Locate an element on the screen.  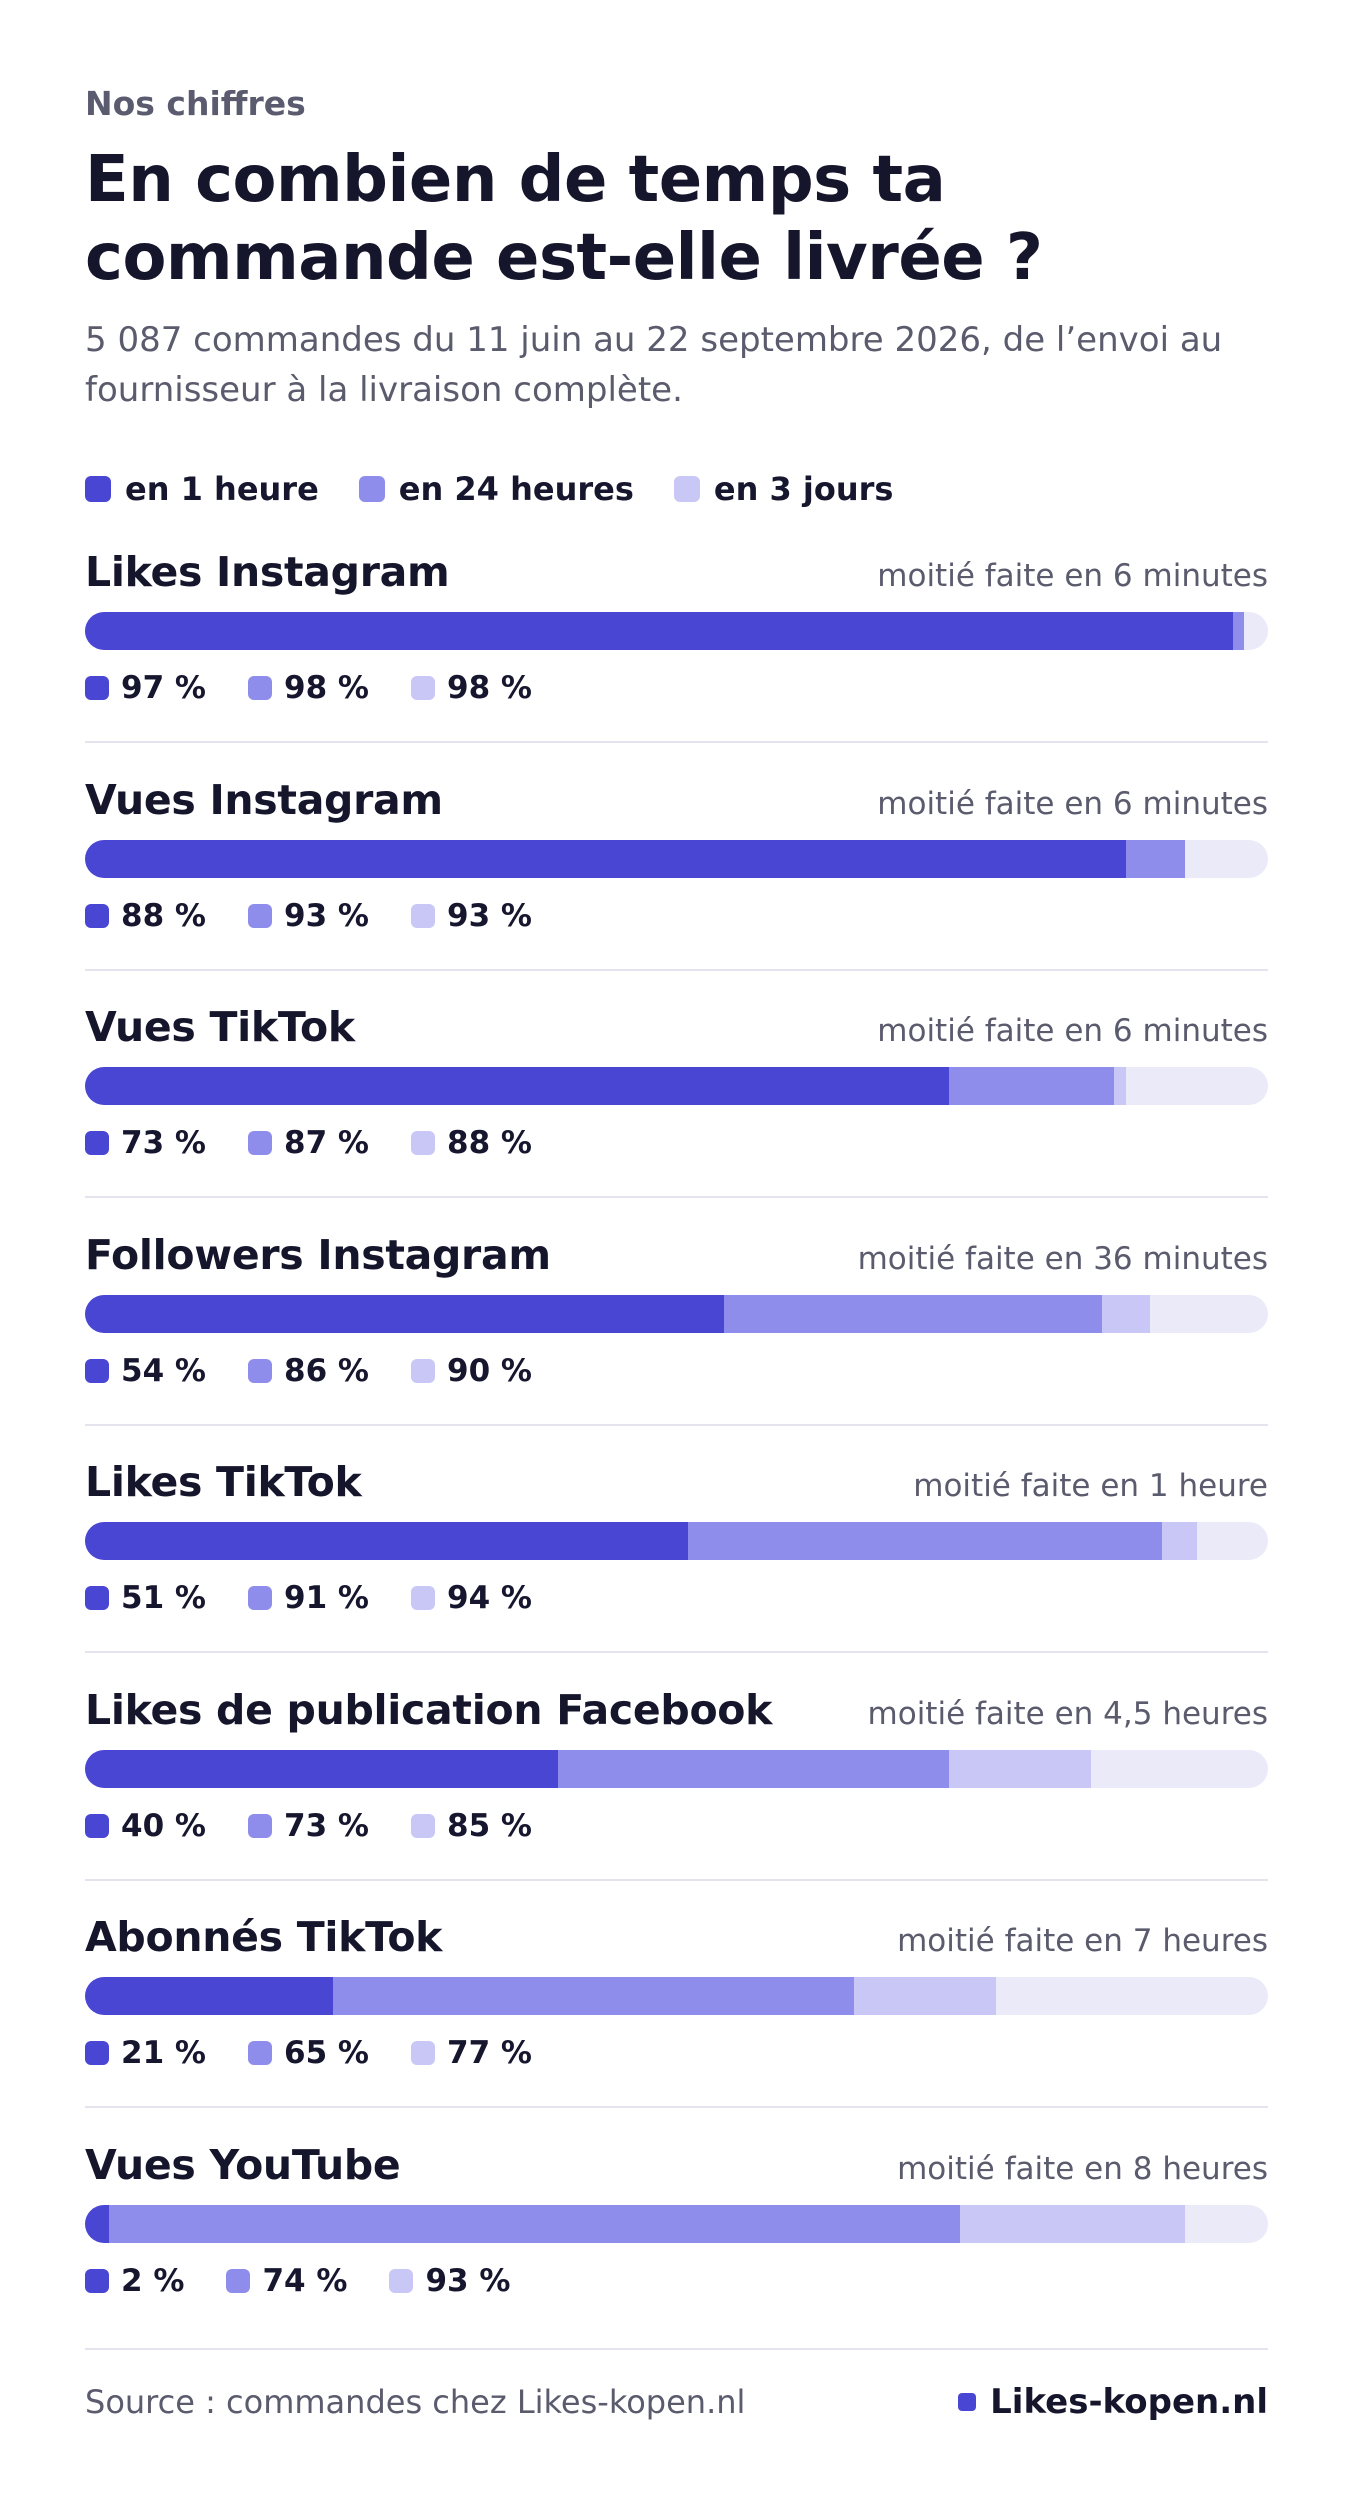
value-label-1h: 51 % is located at coordinates (145, 1598).